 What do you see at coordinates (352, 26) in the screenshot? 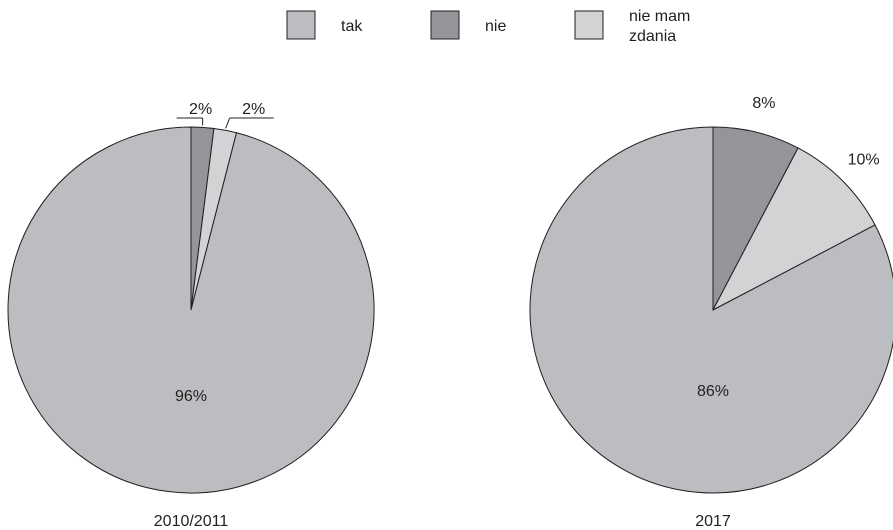
I see `legend-label-tak: tak` at bounding box center [352, 26].